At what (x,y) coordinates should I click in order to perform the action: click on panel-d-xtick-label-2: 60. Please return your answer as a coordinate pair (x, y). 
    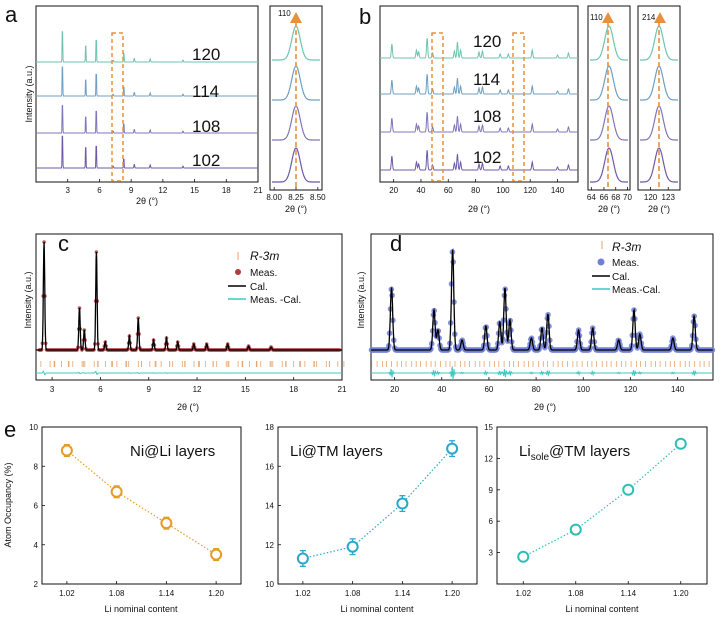
    Looking at the image, I should click on (488, 389).